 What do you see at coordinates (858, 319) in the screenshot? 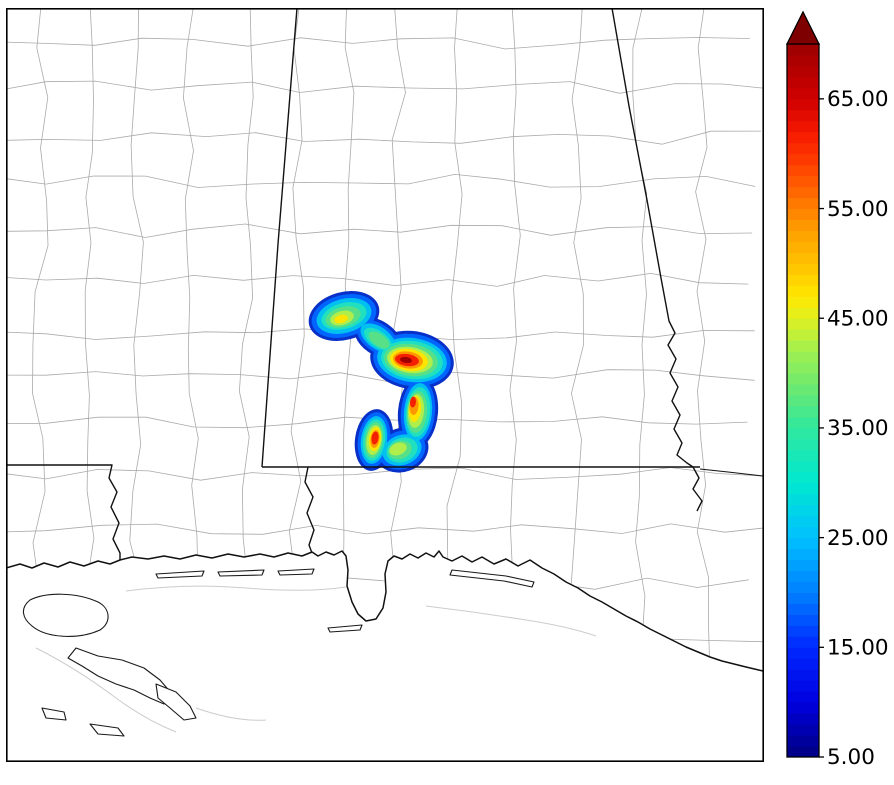
I see `colorbar-tick-label: 45.00` at bounding box center [858, 319].